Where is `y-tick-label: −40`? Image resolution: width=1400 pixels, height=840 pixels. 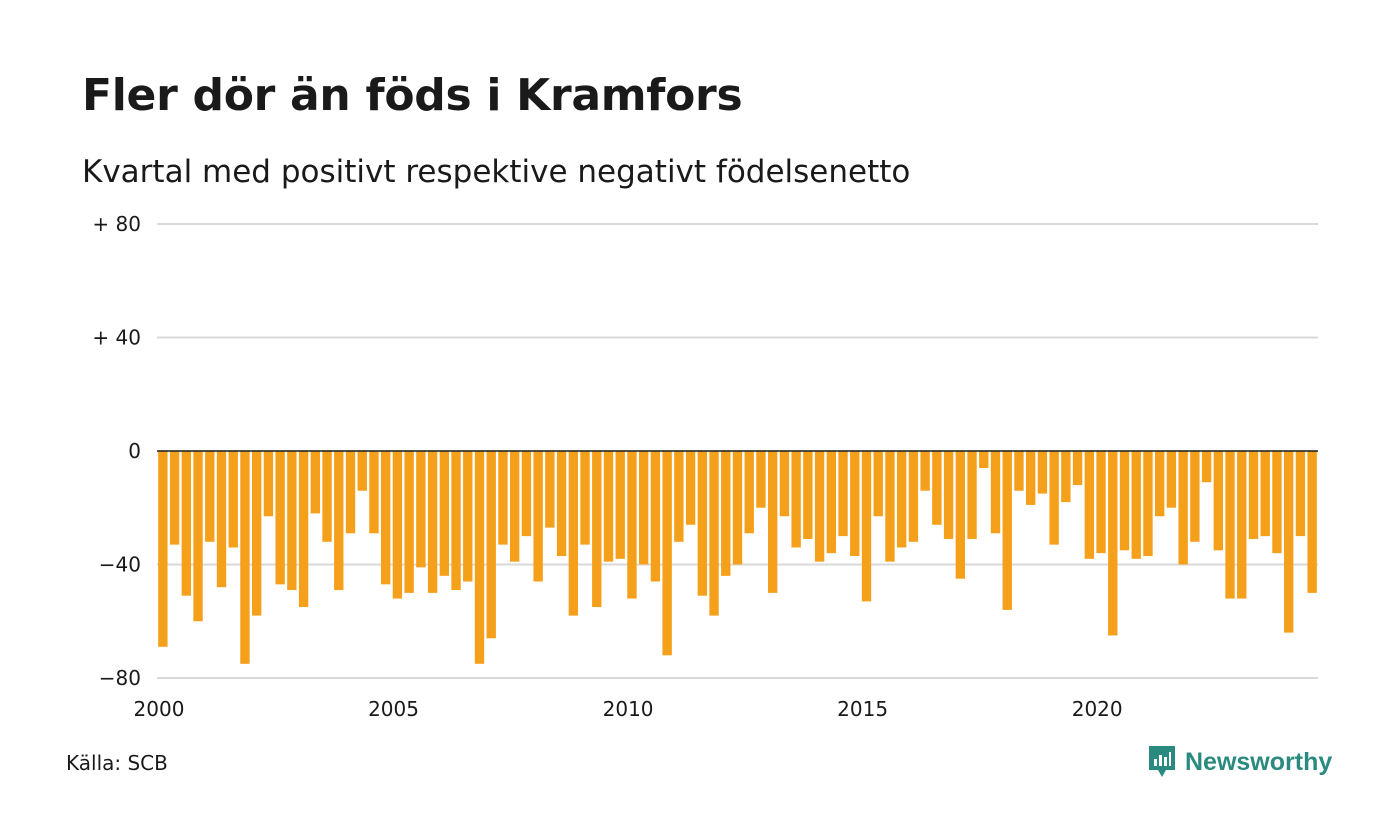
y-tick-label: −40 is located at coordinates (120, 565).